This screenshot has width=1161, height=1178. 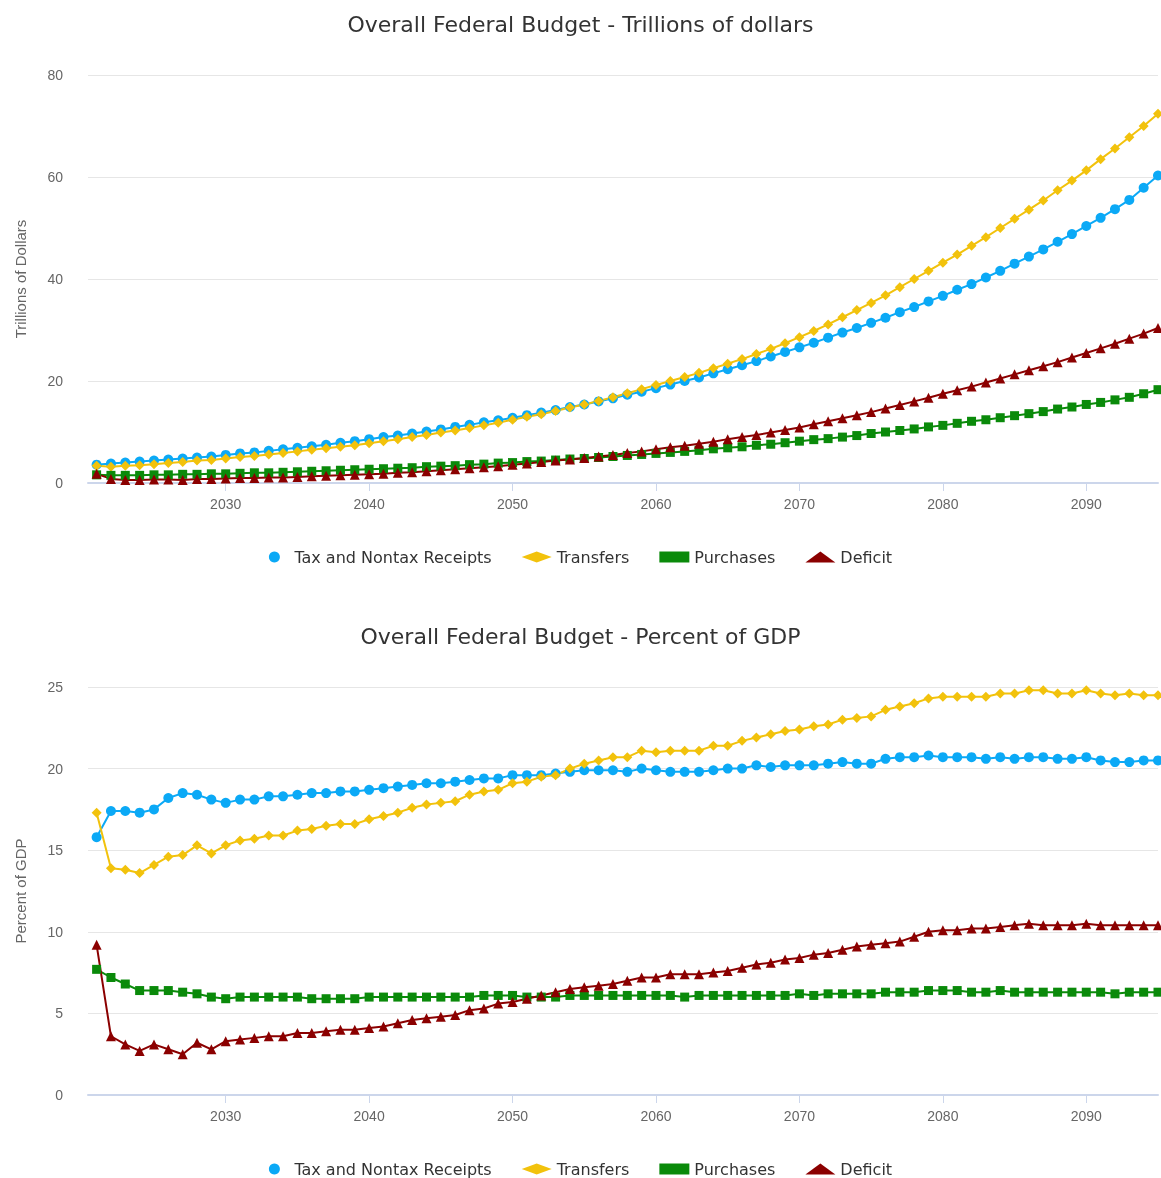 I want to click on chart-title: Overall Federal Budget - Percent of GDP, so click(x=580, y=636).